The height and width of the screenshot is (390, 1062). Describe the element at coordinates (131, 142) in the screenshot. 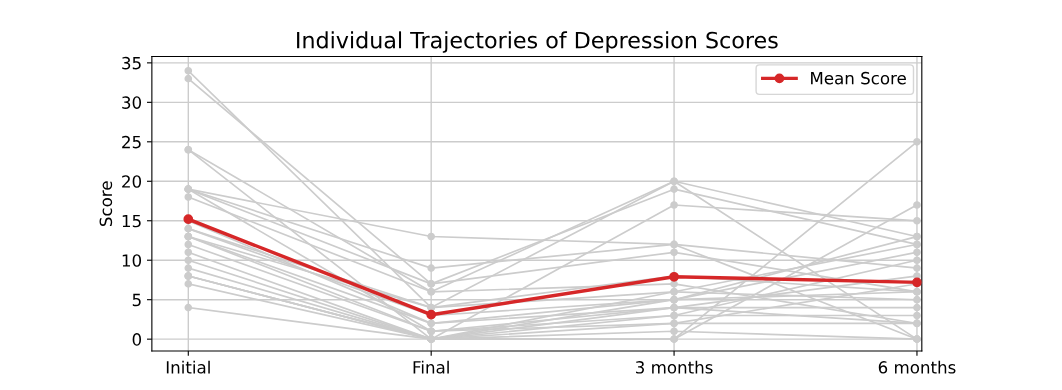

I see `y-tick-label: 25` at that location.